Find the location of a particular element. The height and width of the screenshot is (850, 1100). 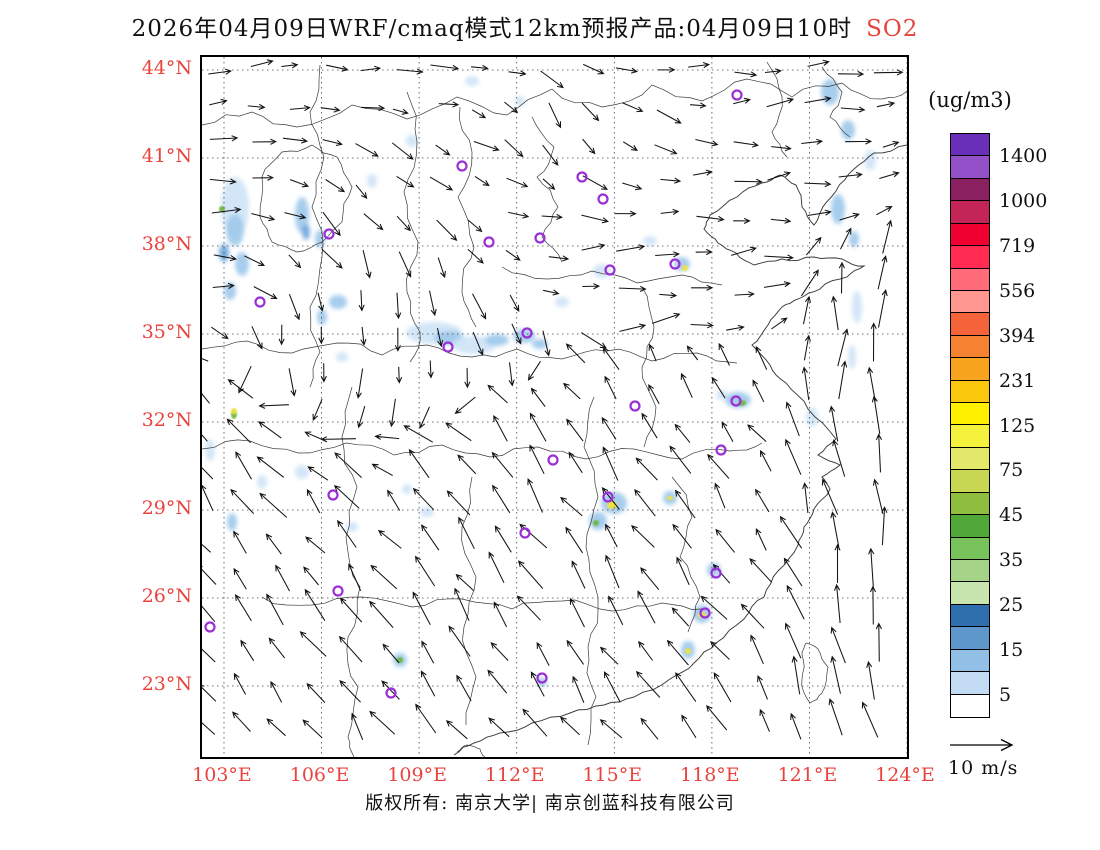

colorbar-tick-label: 45 is located at coordinates (1011, 515).